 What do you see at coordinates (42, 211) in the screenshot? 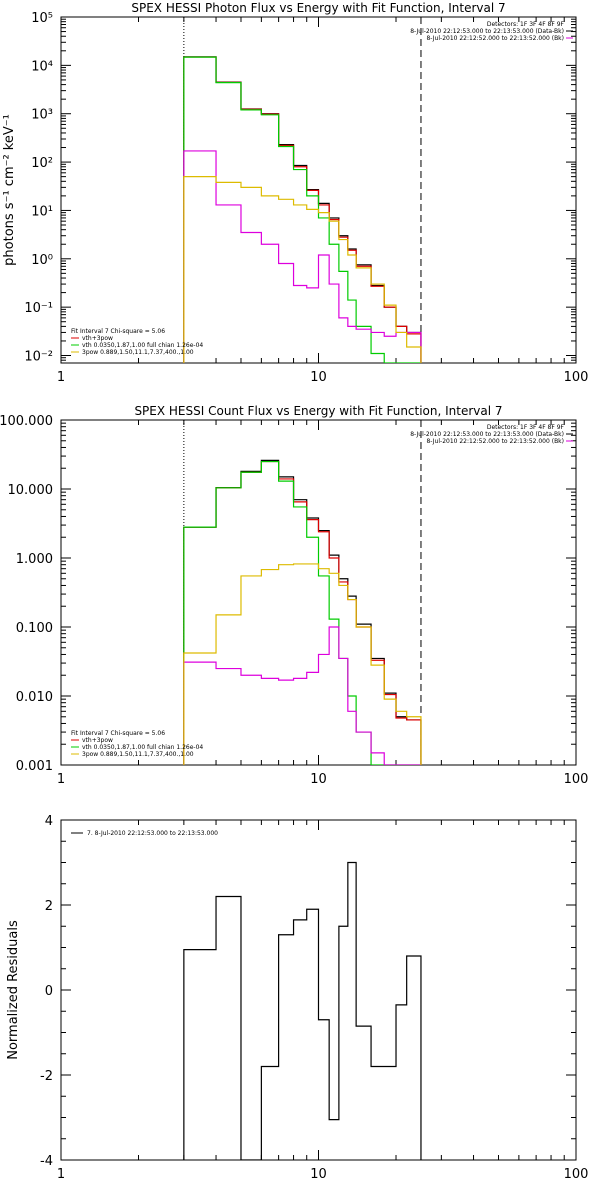
I see `y-tick-label: 10¹` at bounding box center [42, 211].